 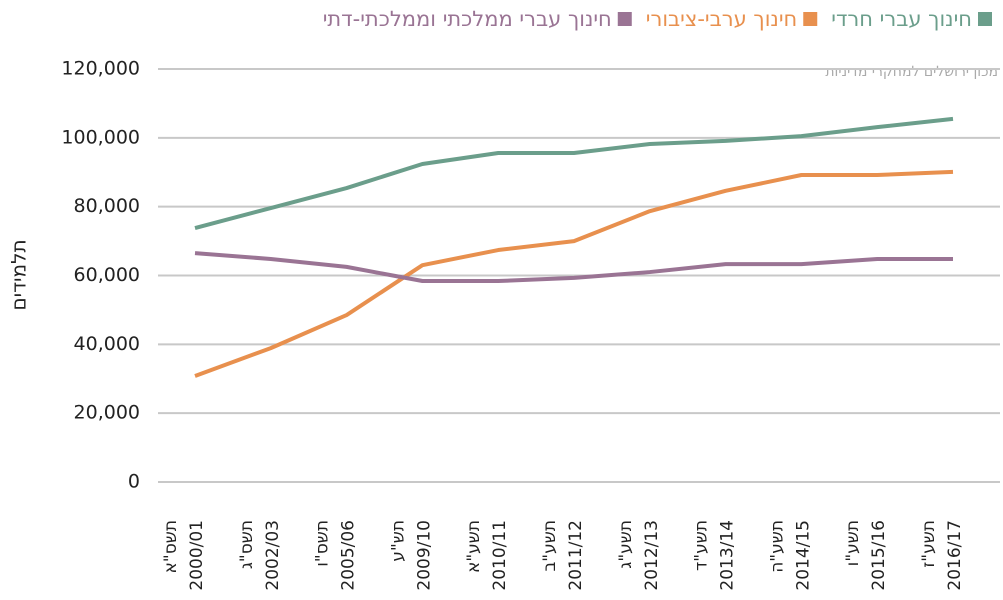 What do you see at coordinates (500, 555) in the screenshot?
I see `x-tick-label: 2010/11` at bounding box center [500, 555].